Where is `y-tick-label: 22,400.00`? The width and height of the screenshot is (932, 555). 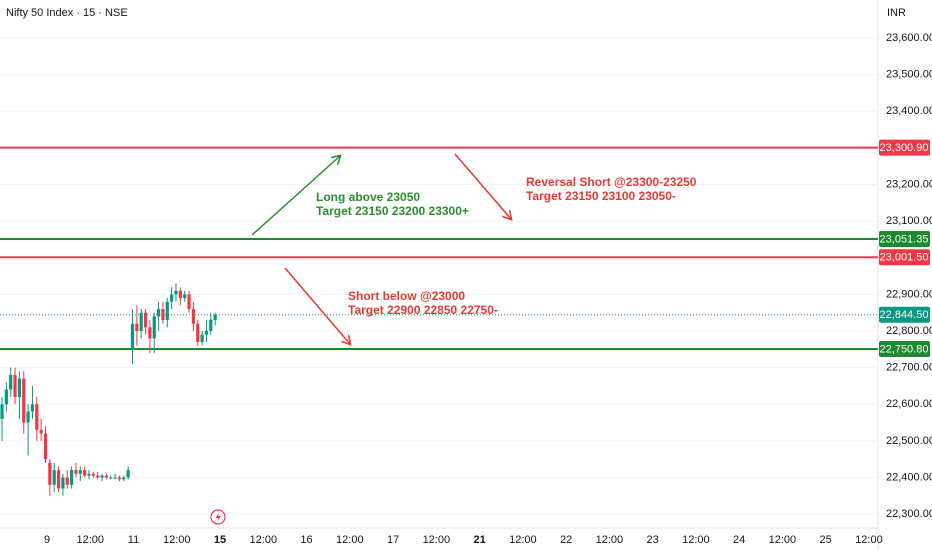
y-tick-label: 22,400.00 is located at coordinates (909, 477).